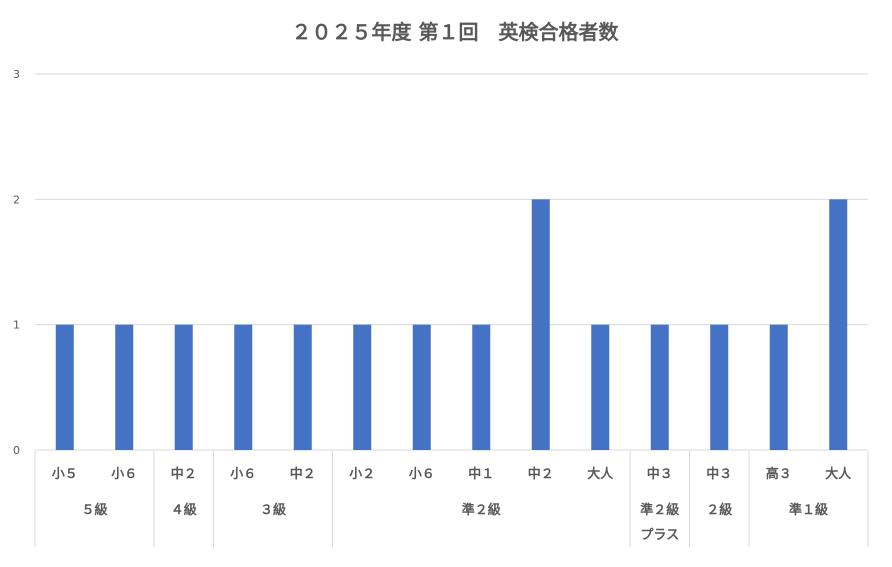 The image size is (892, 567). What do you see at coordinates (94, 510) in the screenshot?
I see `group-label: ５級` at bounding box center [94, 510].